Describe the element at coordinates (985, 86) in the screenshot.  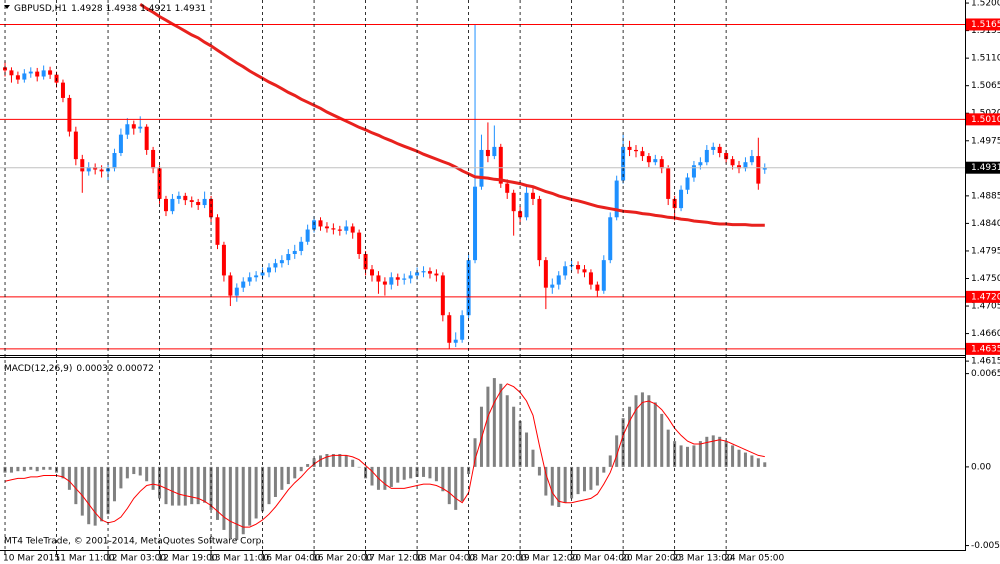
I see `y-tick-label: 1.5065` at that location.